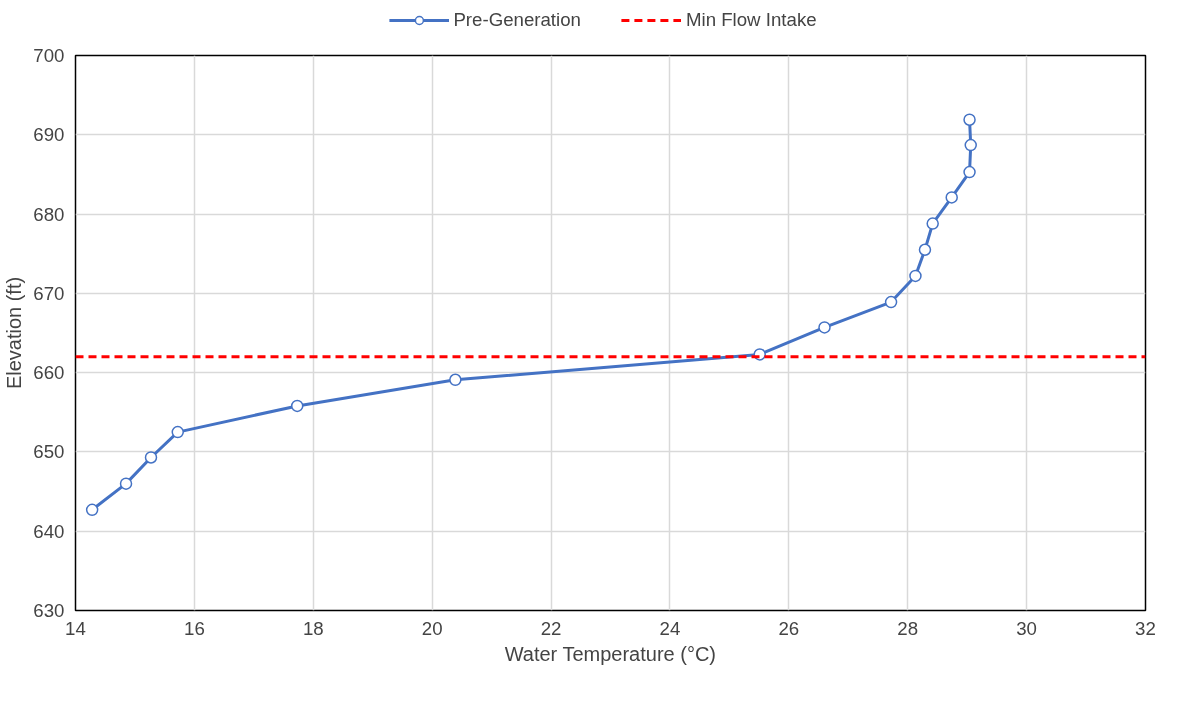 Image resolution: width=1195 pixels, height=715 pixels. What do you see at coordinates (908, 628) in the screenshot?
I see `x-tick-label: 28` at bounding box center [908, 628].